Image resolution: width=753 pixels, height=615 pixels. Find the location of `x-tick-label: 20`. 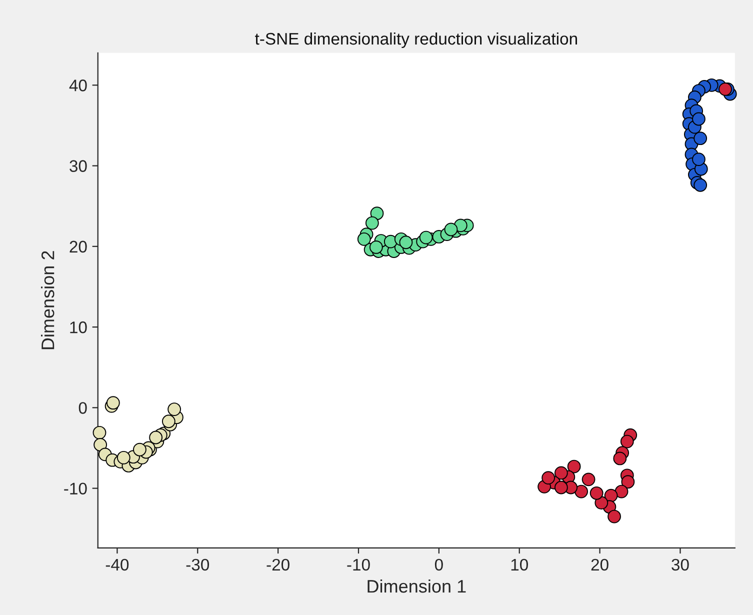

x-tick-label: 20 is located at coordinates (599, 564).